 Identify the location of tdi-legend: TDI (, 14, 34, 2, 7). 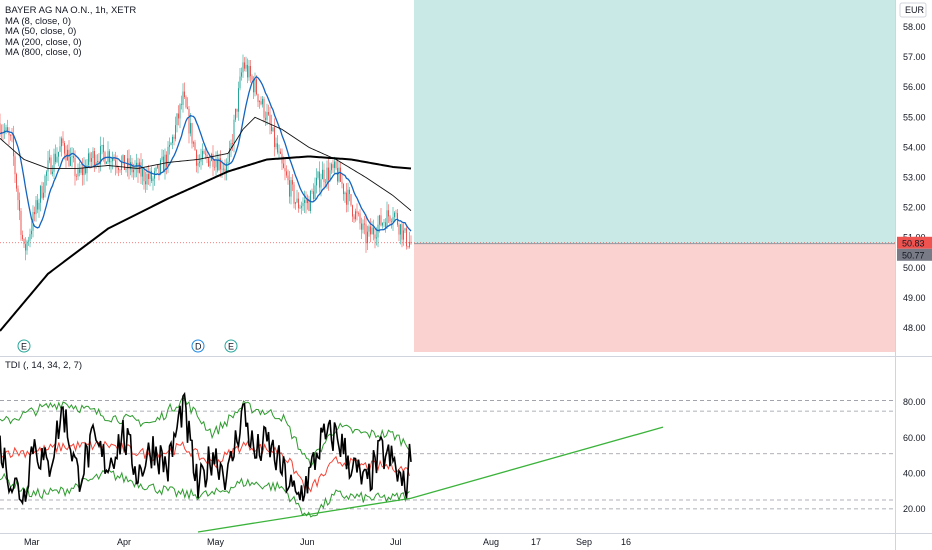
(44, 365).